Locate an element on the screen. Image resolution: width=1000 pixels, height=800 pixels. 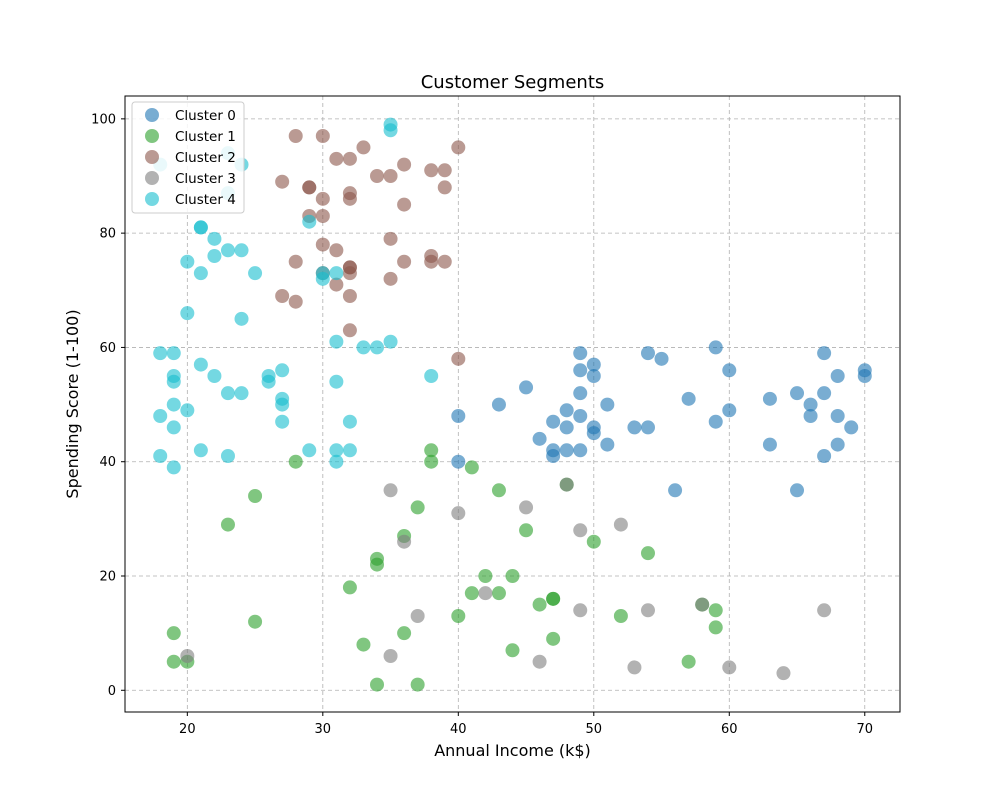
y-tick-label: 20 is located at coordinates (107, 577).